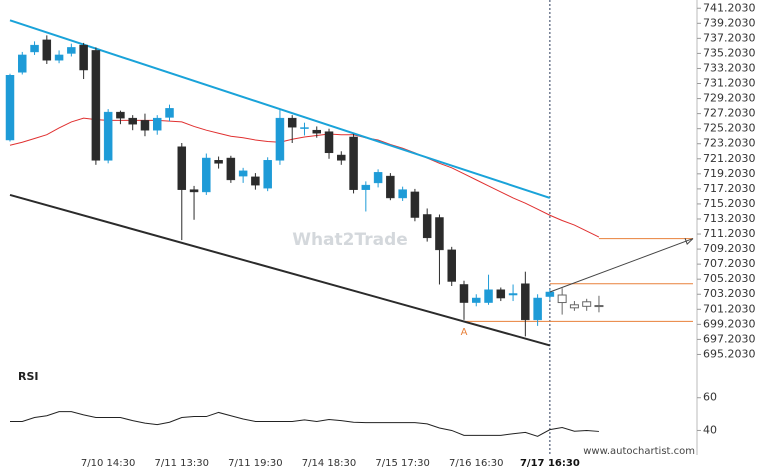  Describe the element at coordinates (729, 158) in the screenshot. I see `y-tick-label: 721.2030` at that location.